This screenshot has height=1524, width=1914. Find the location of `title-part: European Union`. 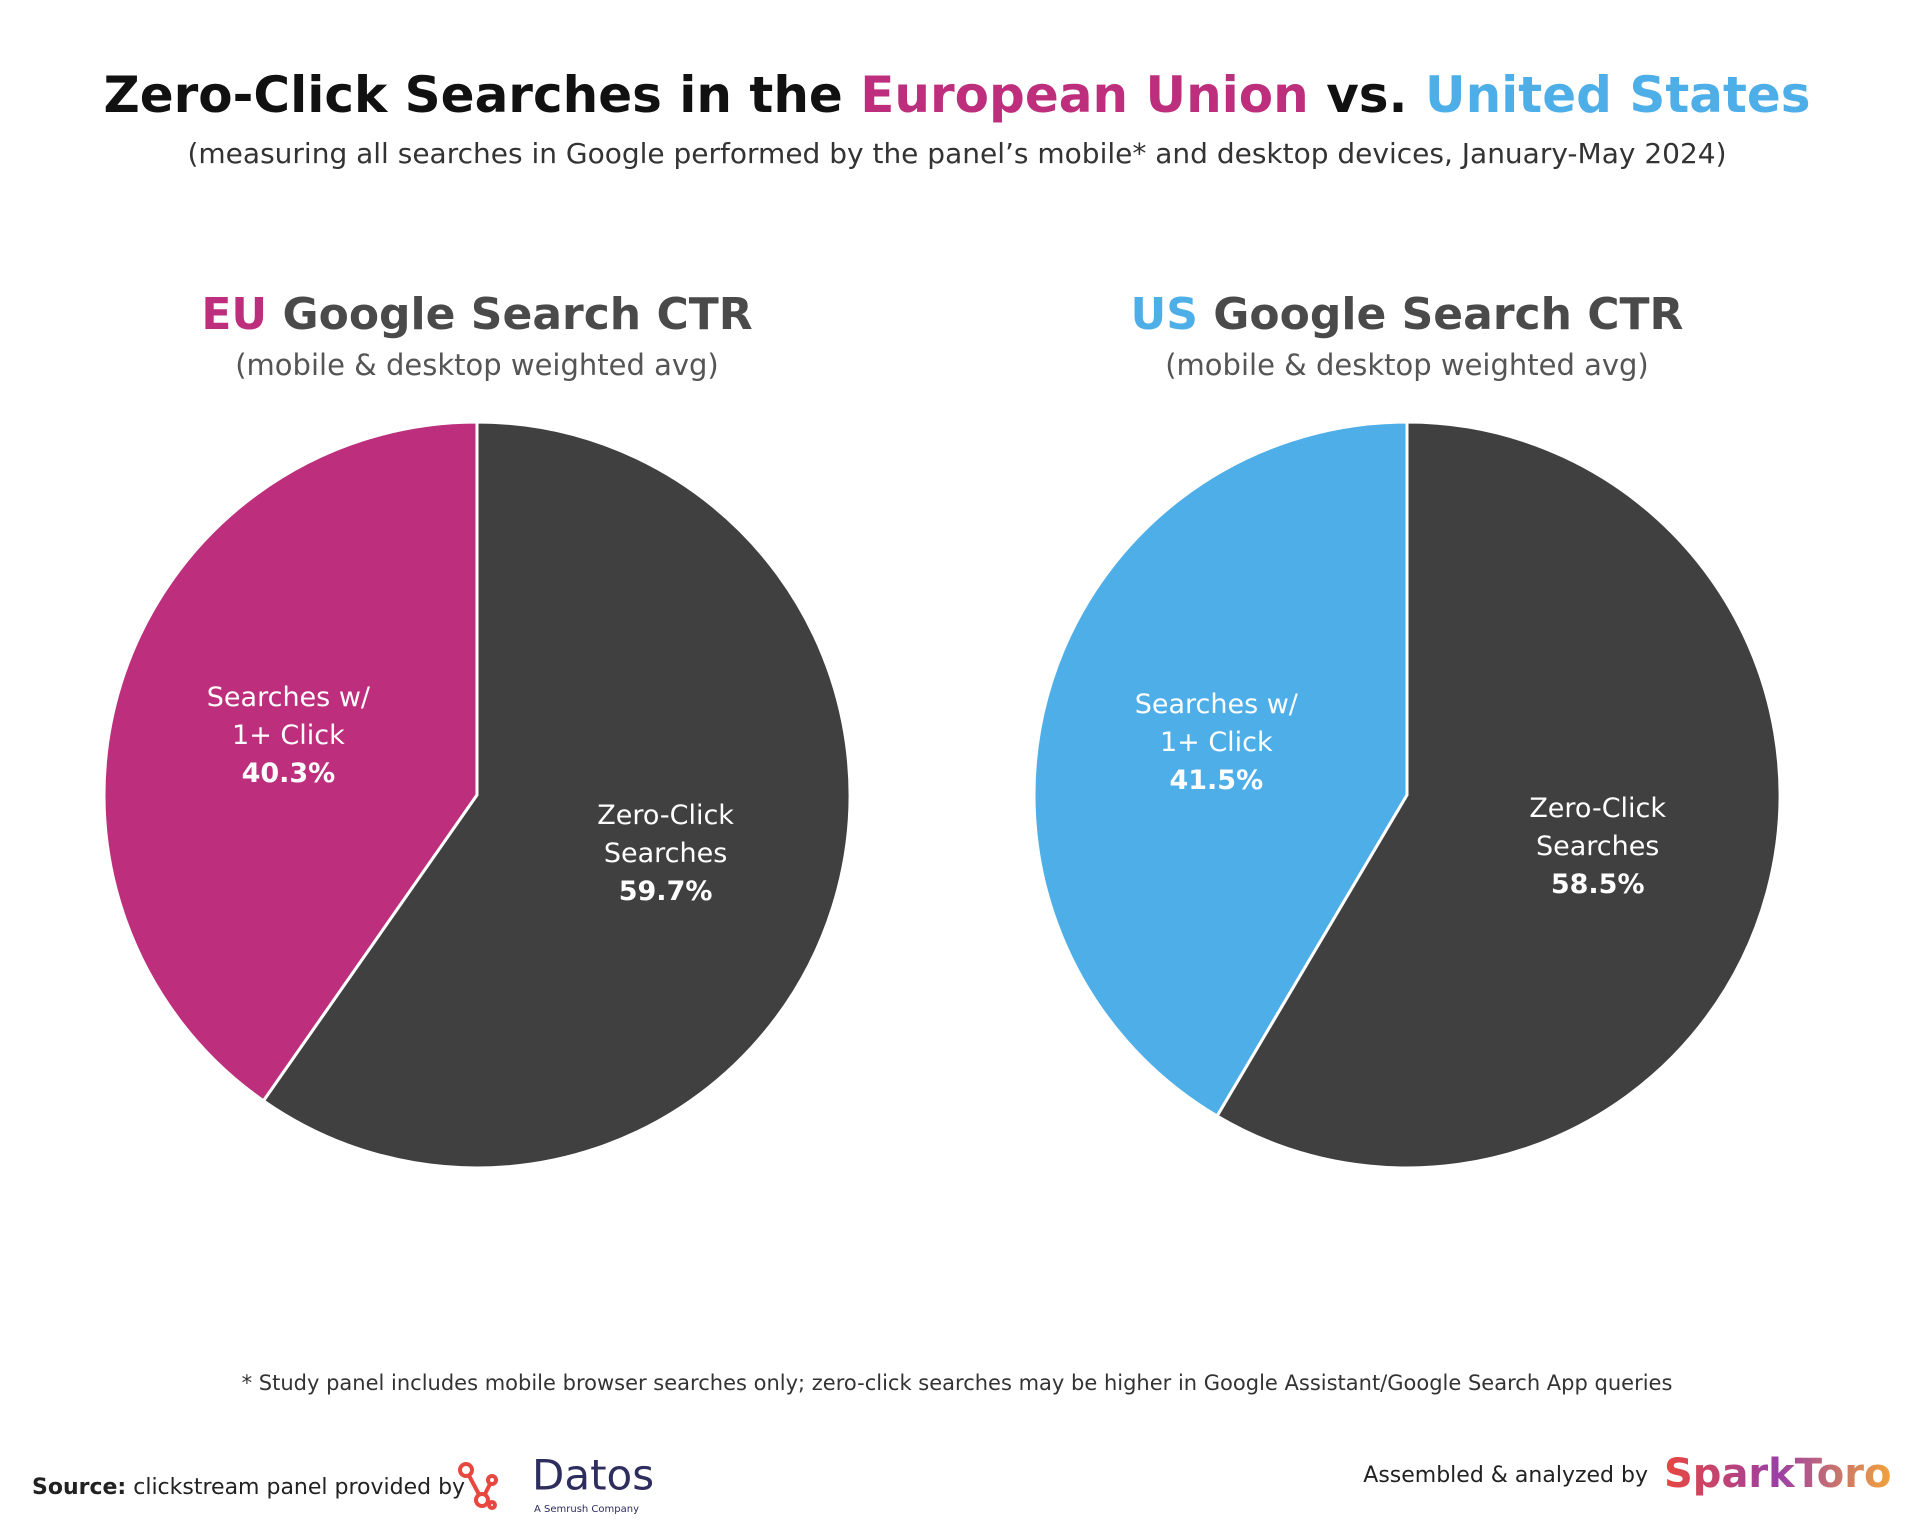

title-part: European Union is located at coordinates (1084, 95).